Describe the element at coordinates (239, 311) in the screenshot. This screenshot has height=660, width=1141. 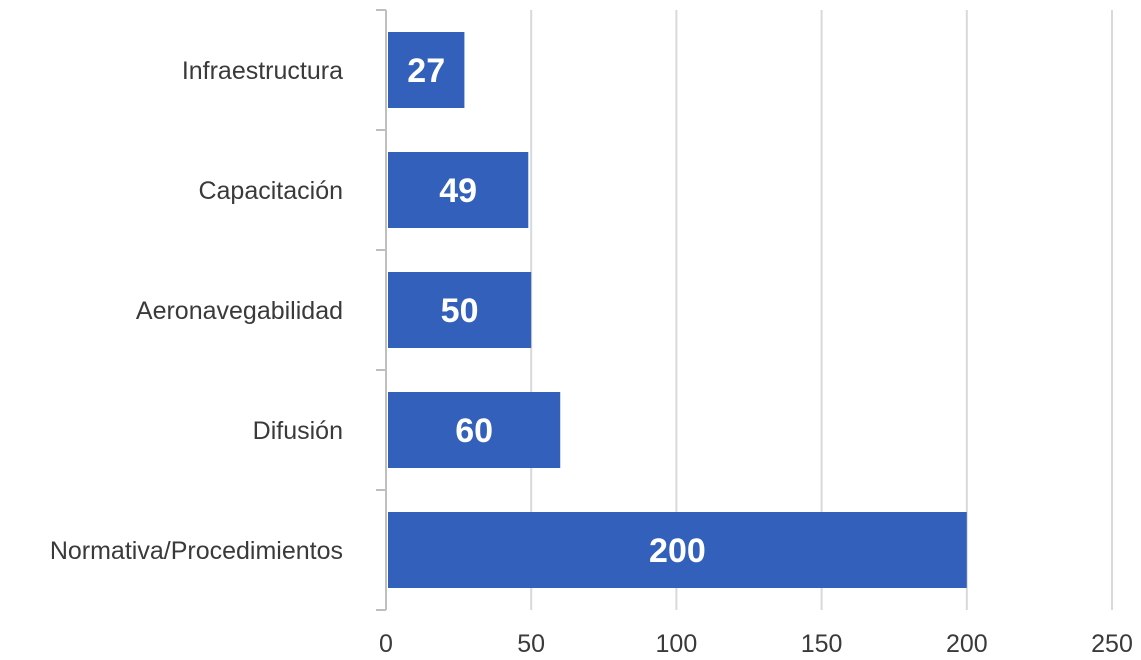
I see `category-label: Aeronavegabilidad` at that location.